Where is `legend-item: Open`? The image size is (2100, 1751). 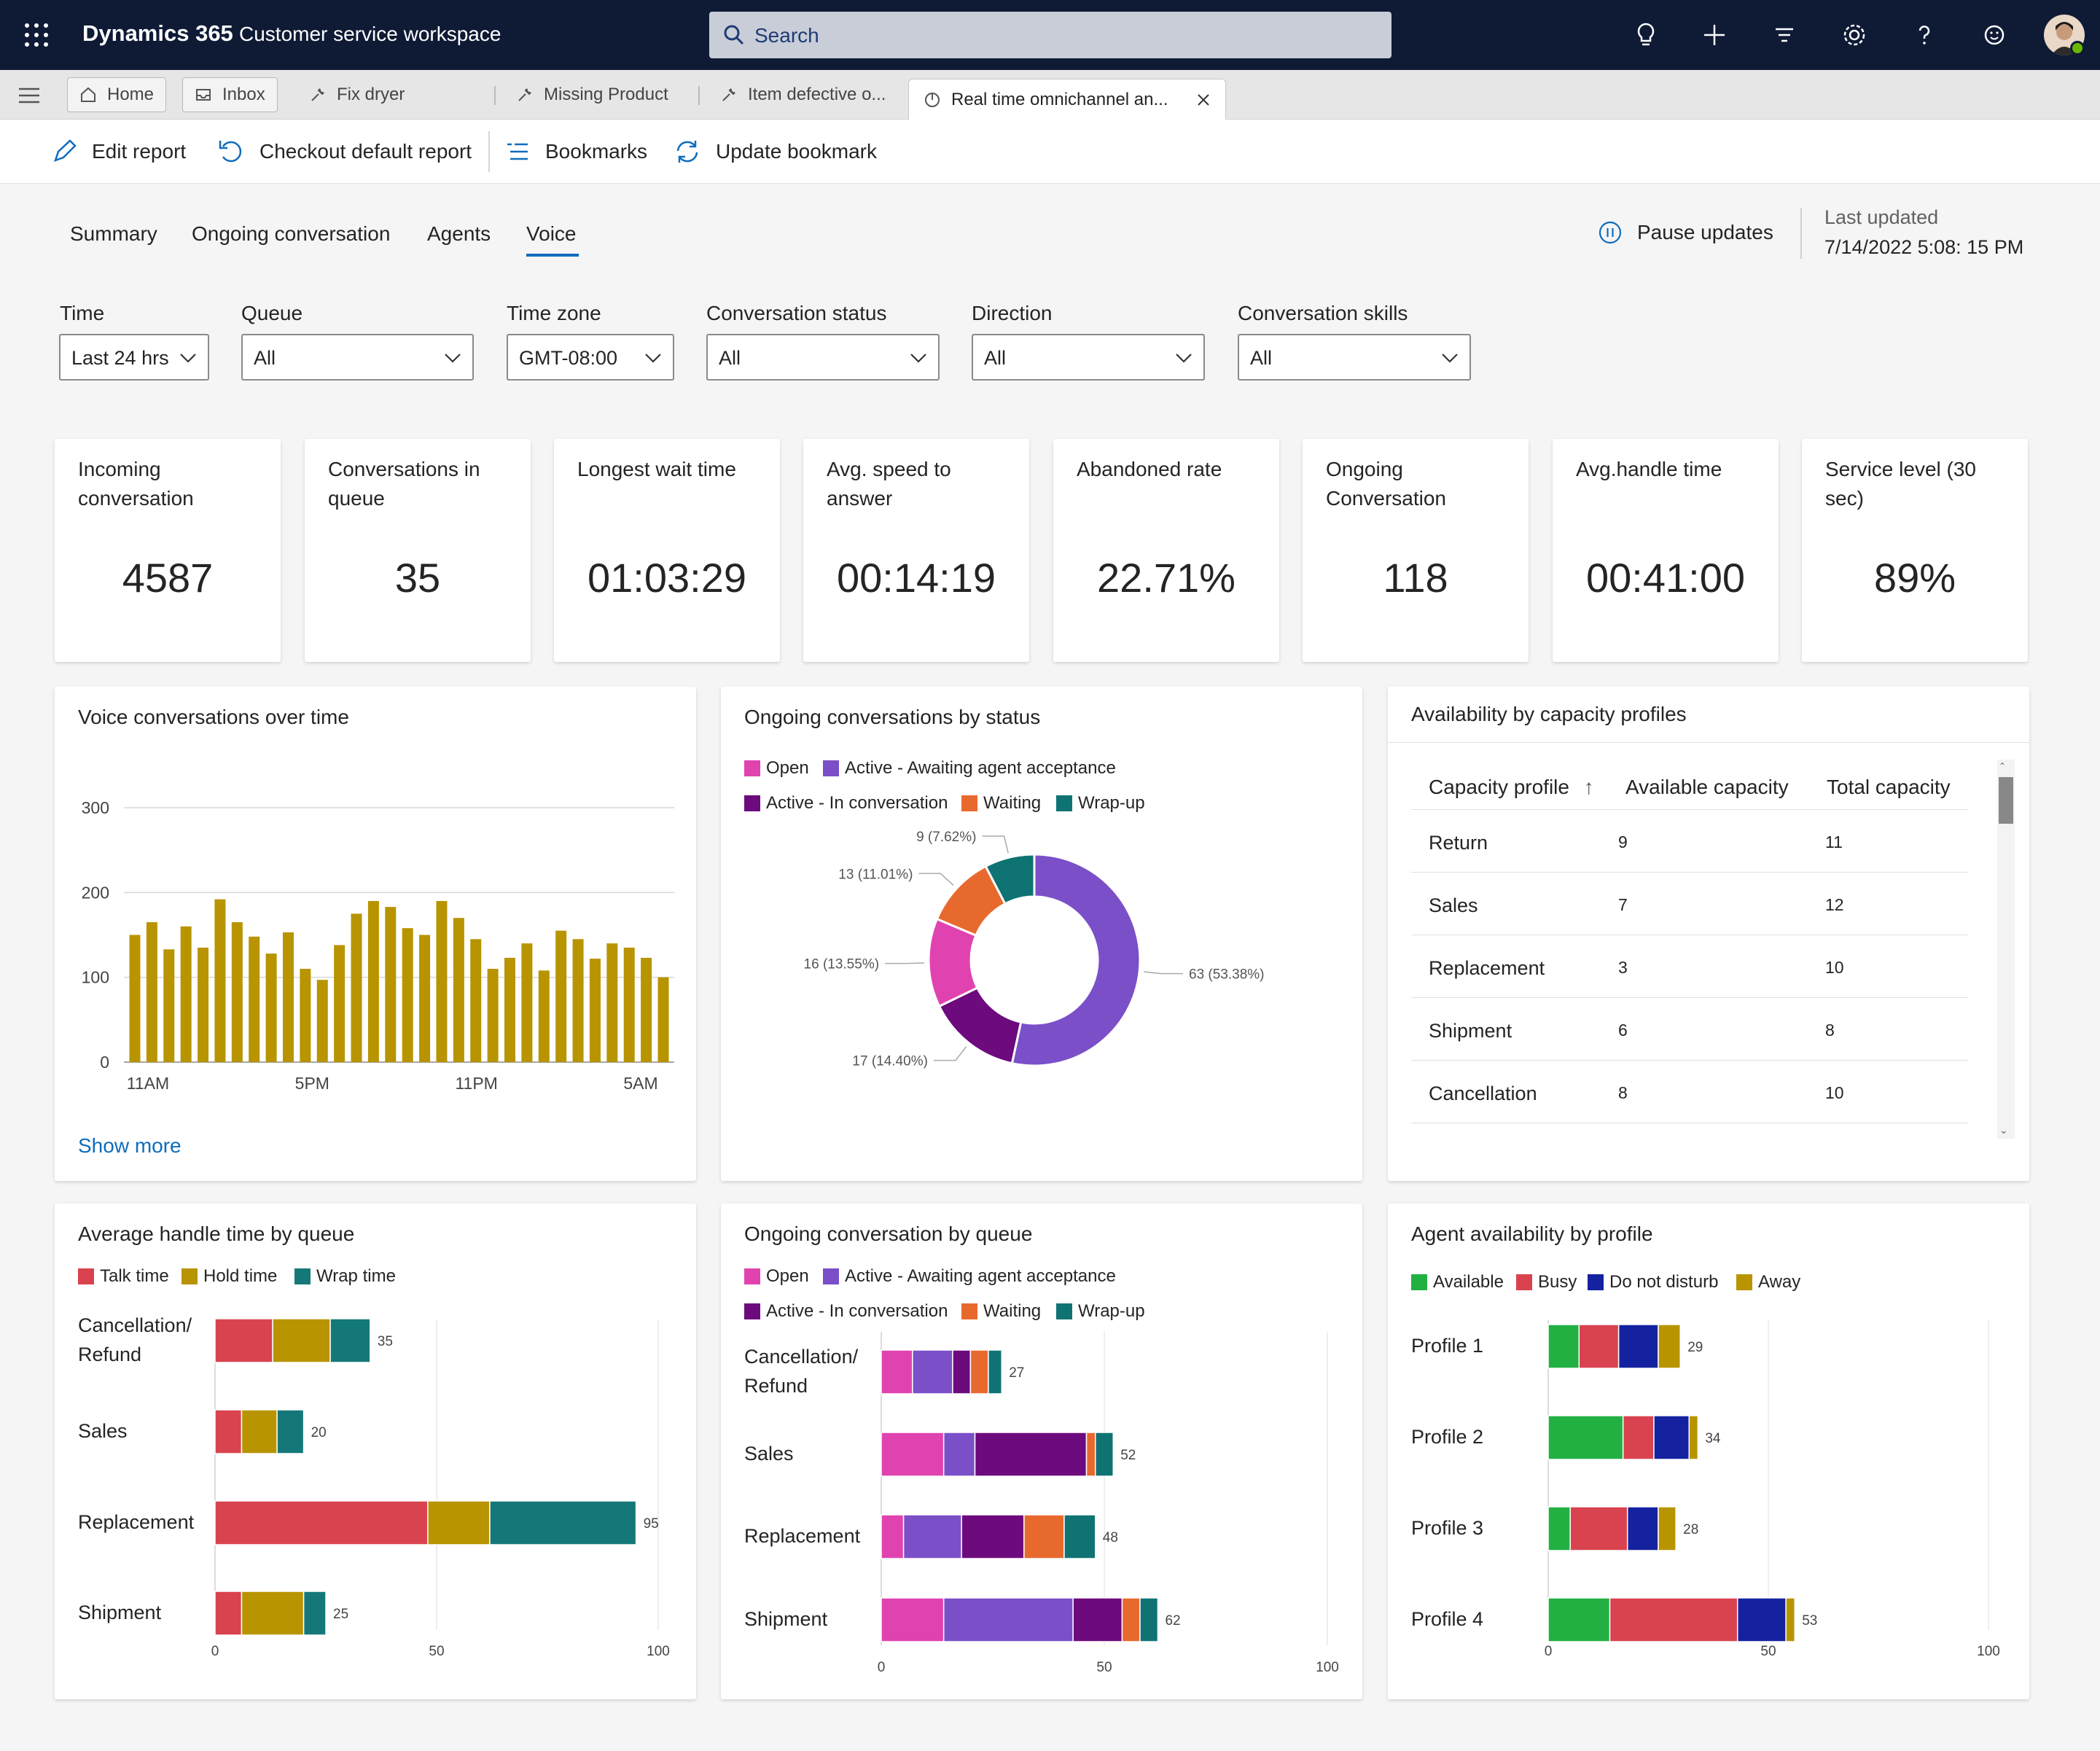 legend-item: Open is located at coordinates (776, 1276).